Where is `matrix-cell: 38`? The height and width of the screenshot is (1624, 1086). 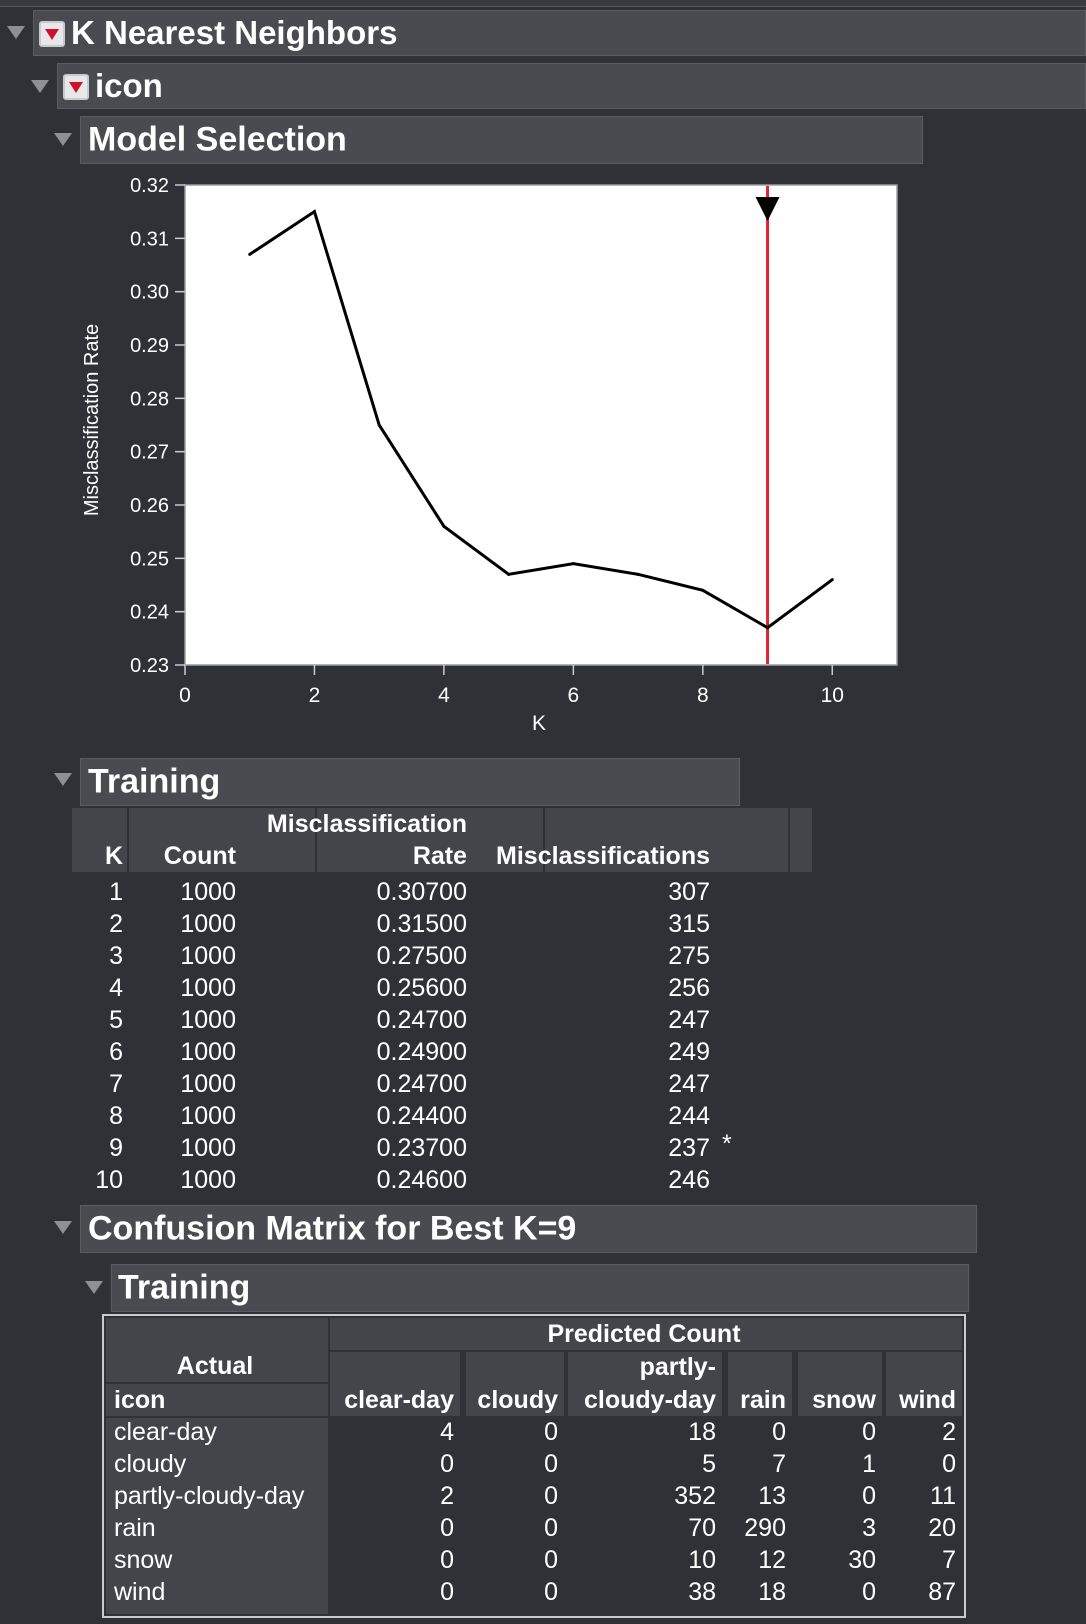
matrix-cell: 38 is located at coordinates (702, 1592).